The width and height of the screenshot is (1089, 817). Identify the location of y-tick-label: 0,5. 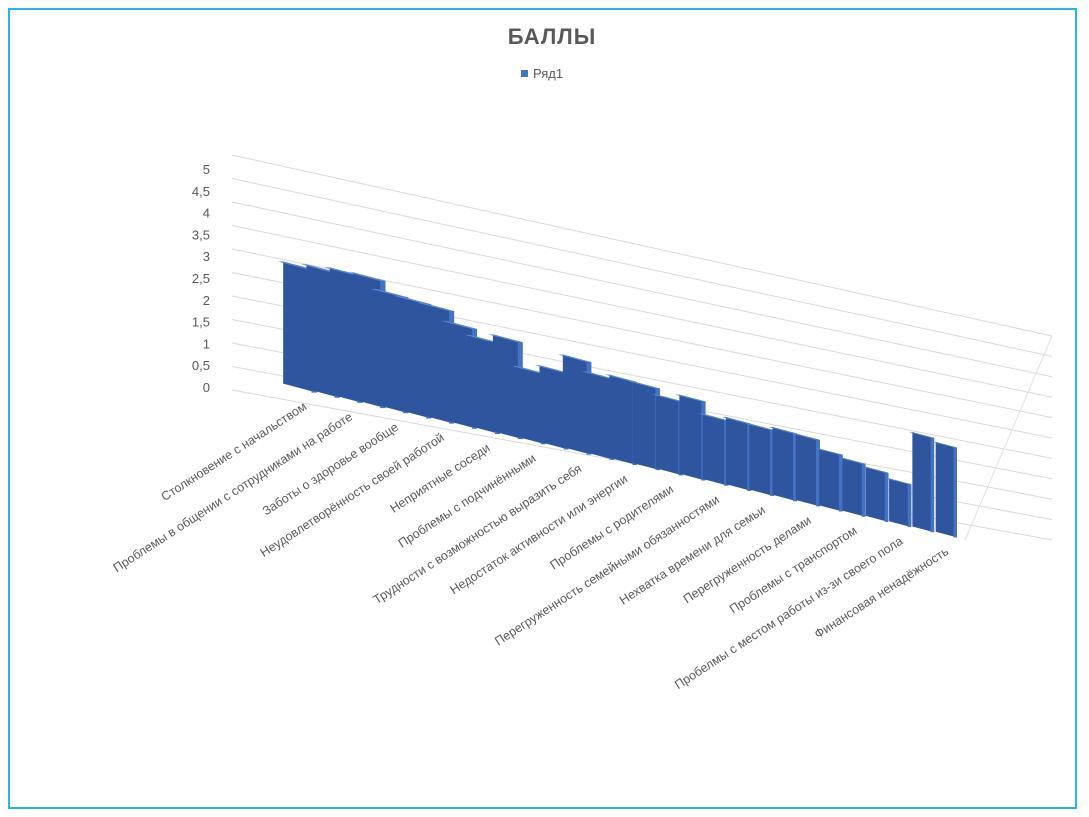
(201, 365).